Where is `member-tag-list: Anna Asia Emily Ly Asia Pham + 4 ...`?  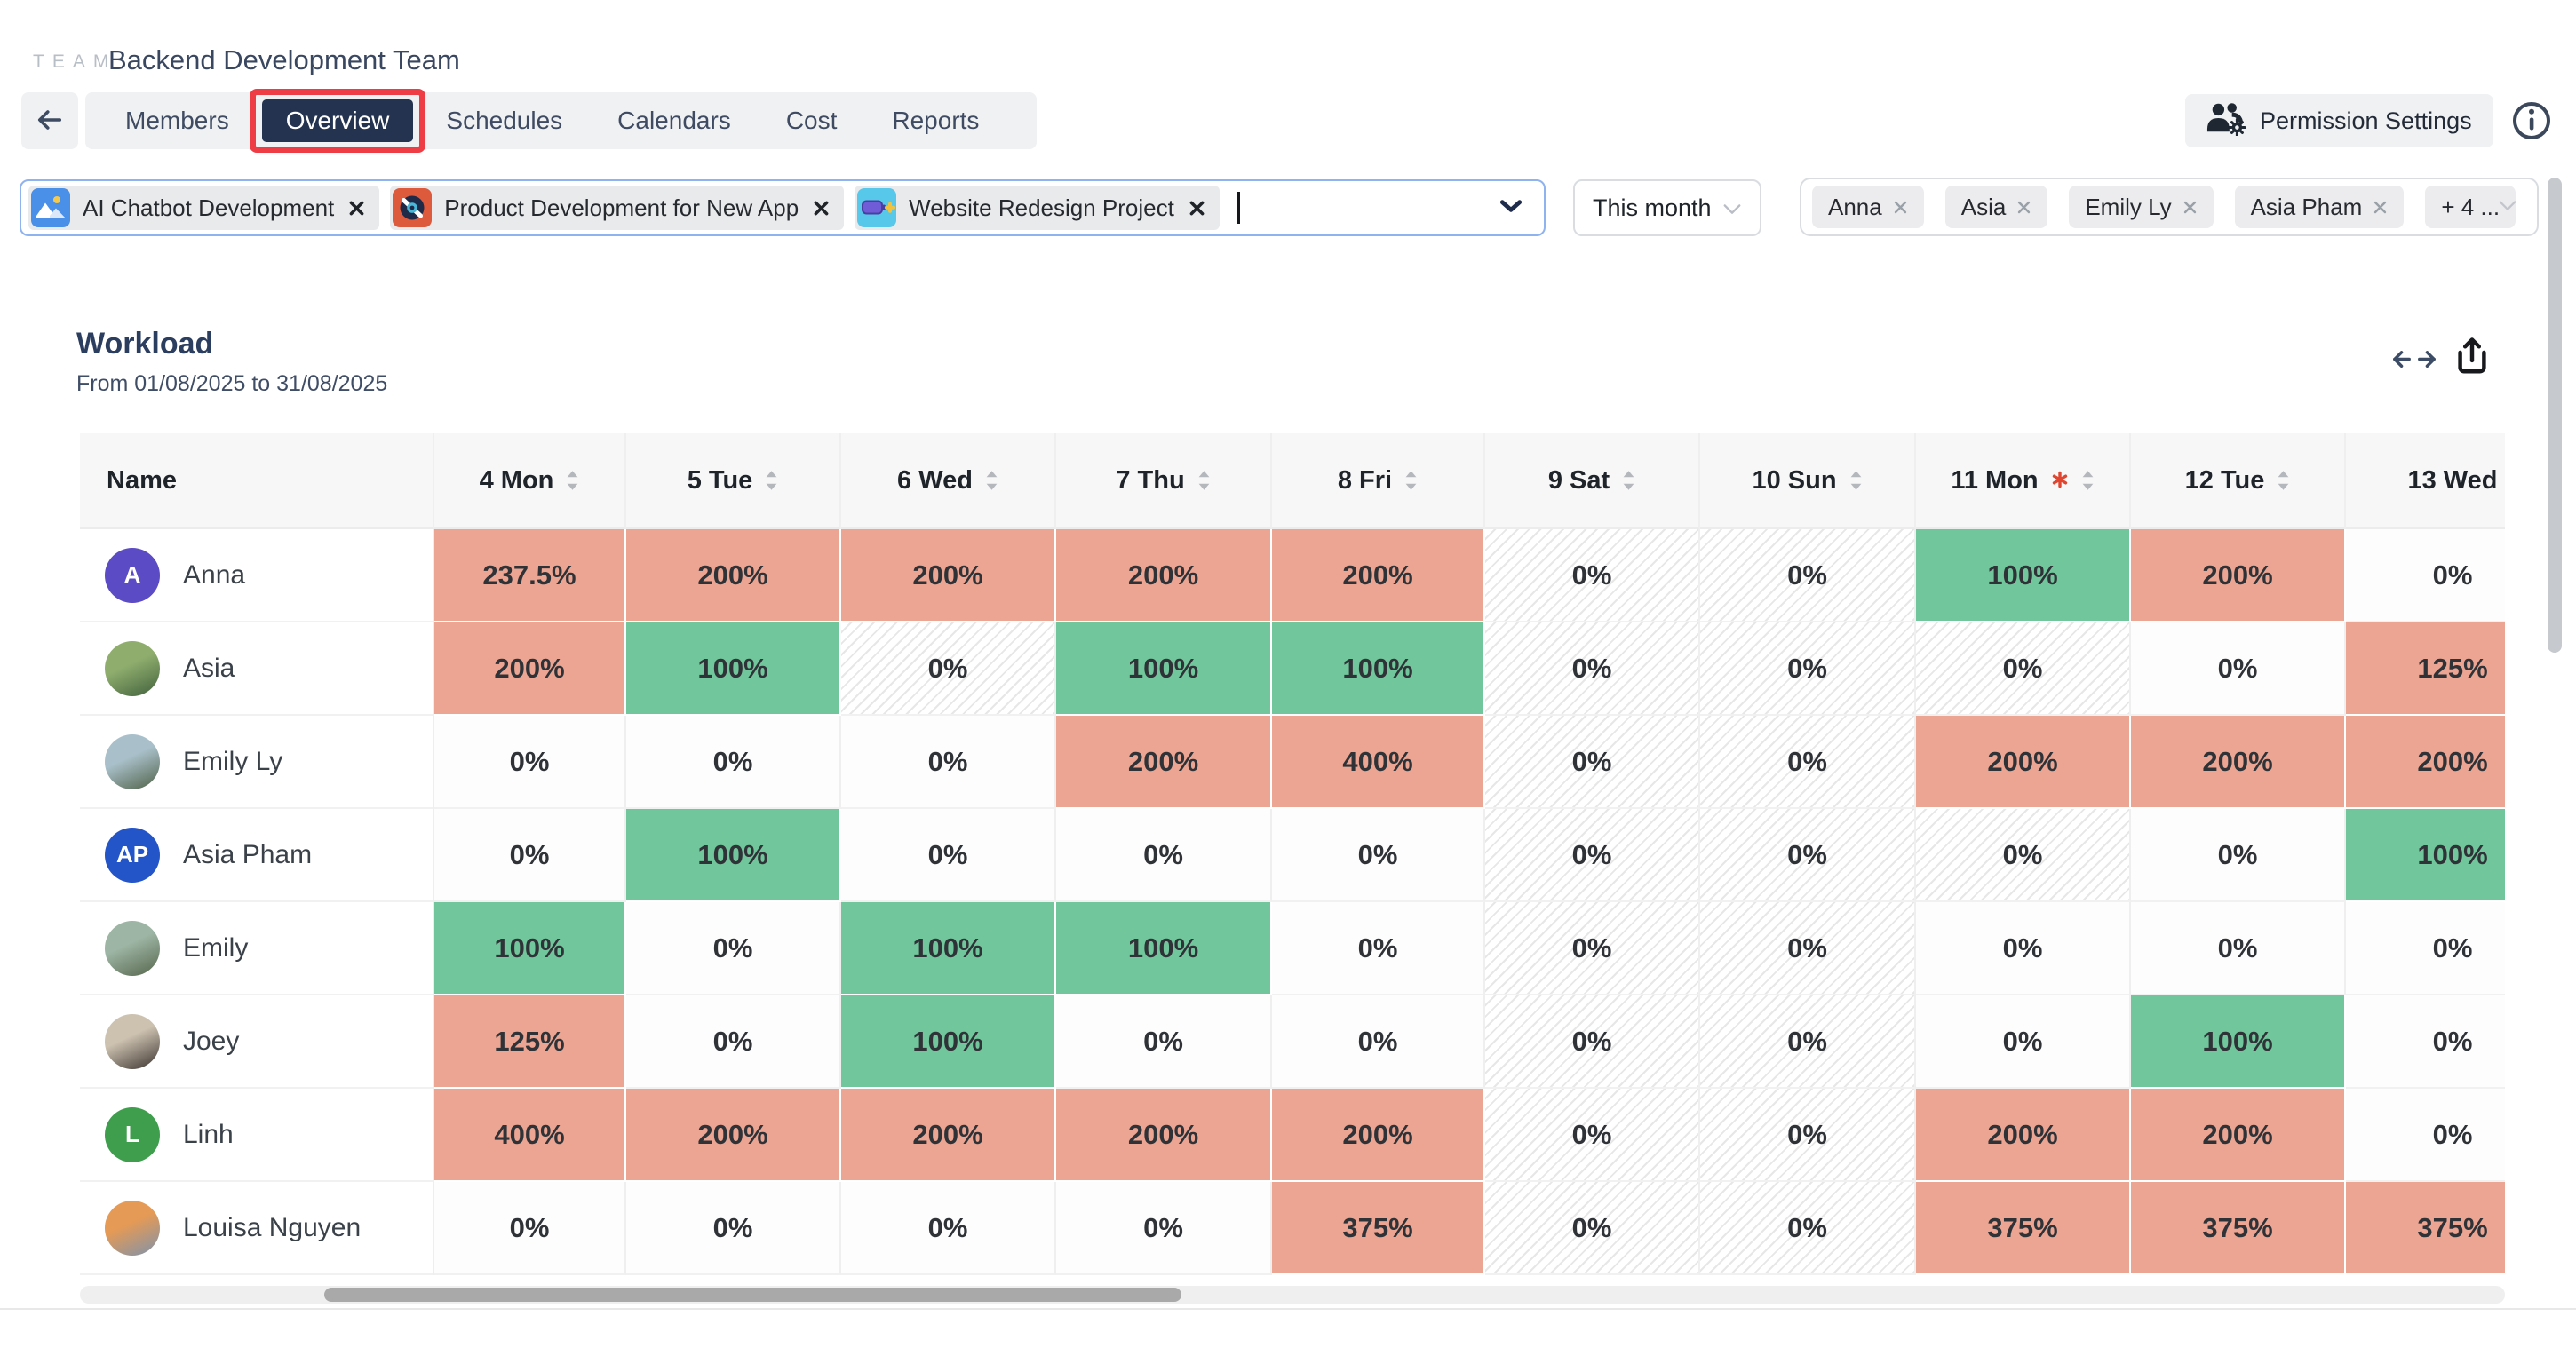
member-tag-list: Anna Asia Emily Ly Asia Pham + 4 ... is located at coordinates (2169, 207).